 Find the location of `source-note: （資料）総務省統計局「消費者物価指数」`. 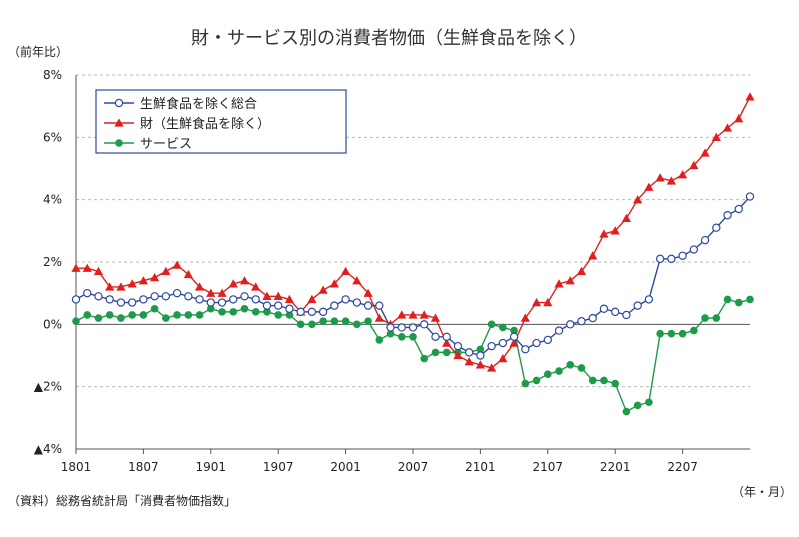

source-note: （資料）総務省統計局「消費者物価指数」 is located at coordinates (122, 500).